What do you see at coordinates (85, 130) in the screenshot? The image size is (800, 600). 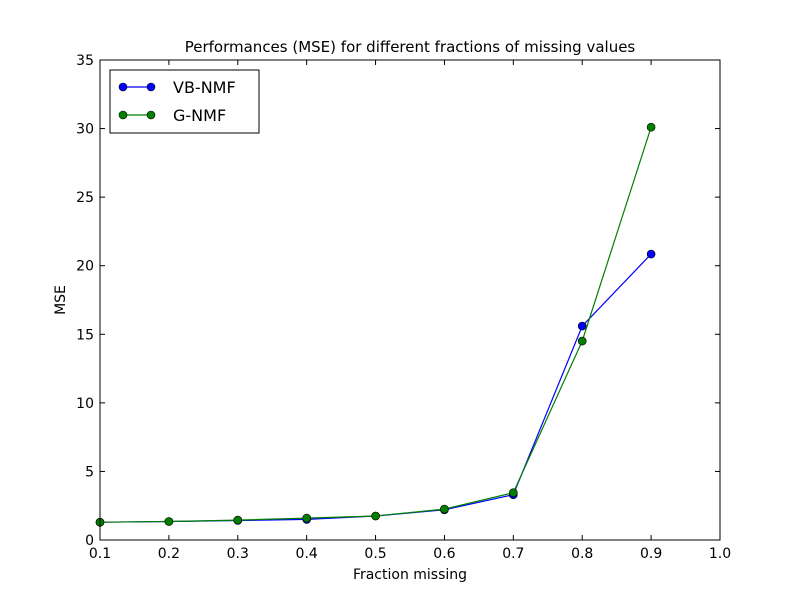 I see `y-tick-label: 30` at bounding box center [85, 130].